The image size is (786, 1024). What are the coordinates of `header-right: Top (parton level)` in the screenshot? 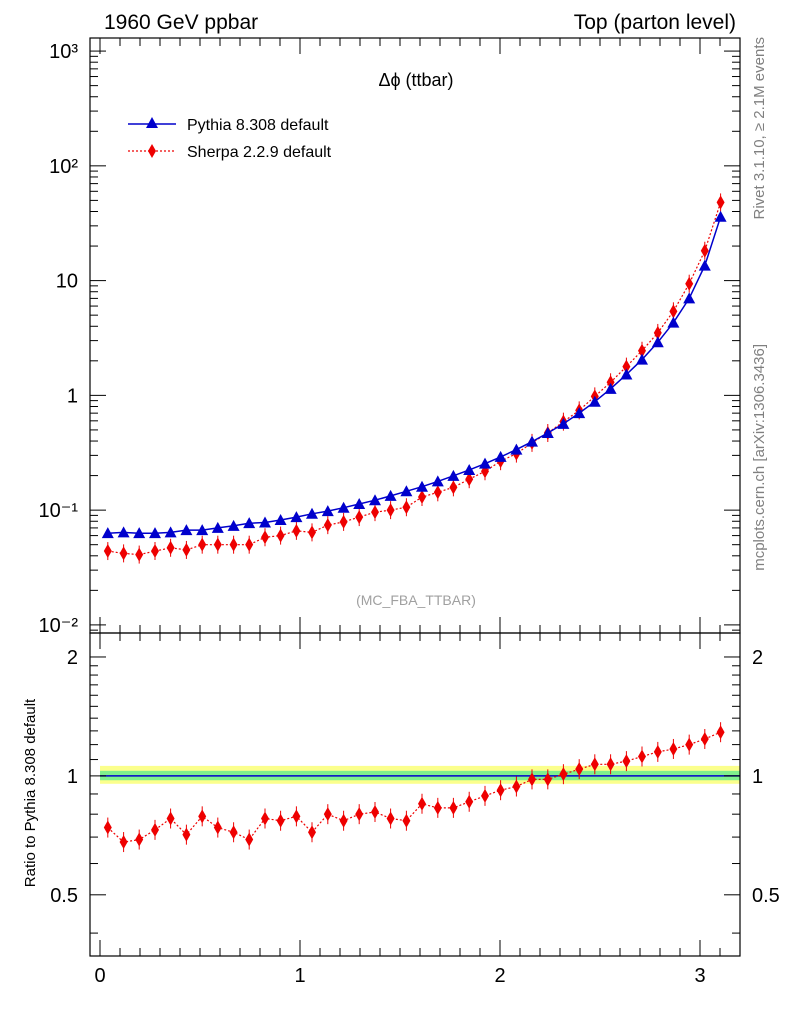 It's located at (655, 22).